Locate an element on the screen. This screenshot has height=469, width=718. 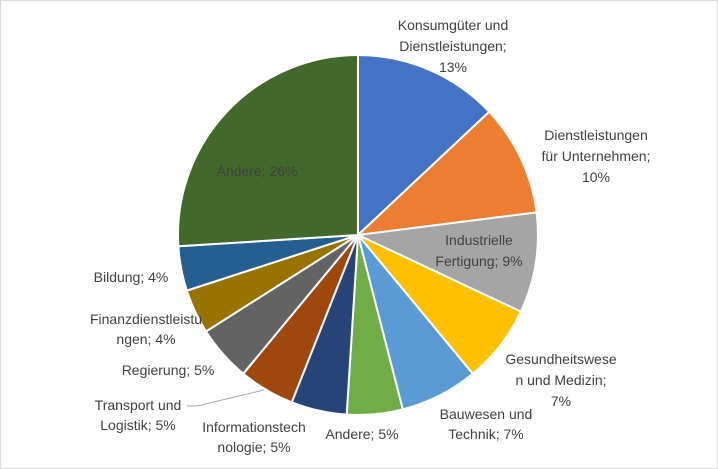
data-label-line: n und Medizin; is located at coordinates (560, 380).